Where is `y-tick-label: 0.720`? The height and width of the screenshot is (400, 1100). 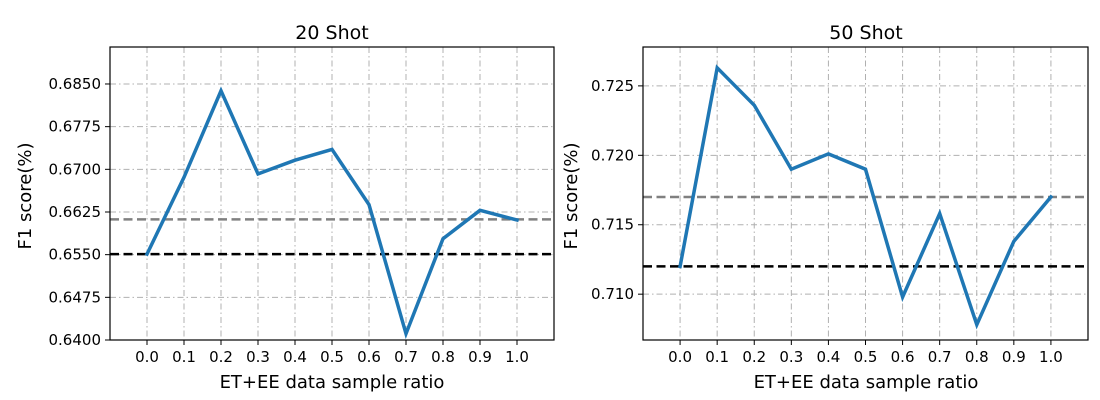 y-tick-label: 0.720 is located at coordinates (612, 155).